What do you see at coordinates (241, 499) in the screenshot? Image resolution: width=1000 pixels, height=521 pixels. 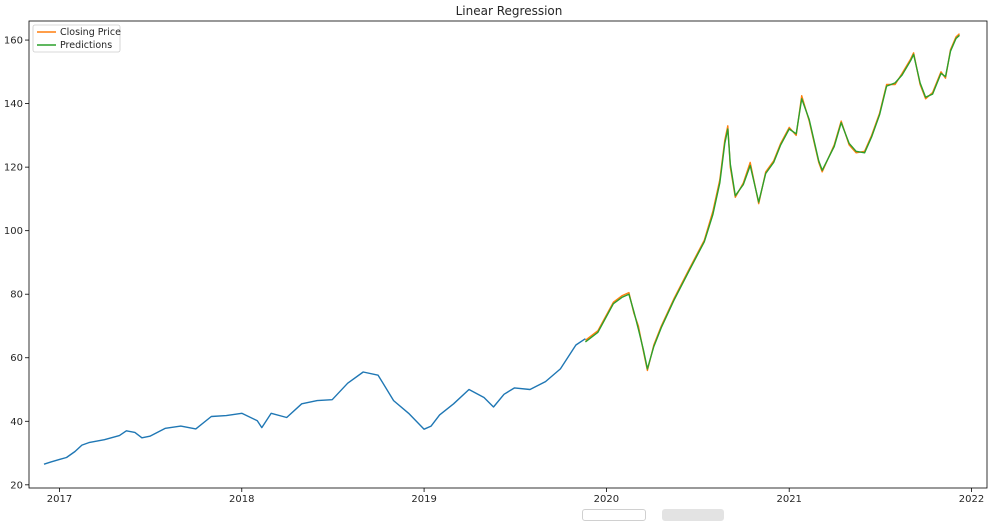 I see `x-tick-label: 2018` at bounding box center [241, 499].